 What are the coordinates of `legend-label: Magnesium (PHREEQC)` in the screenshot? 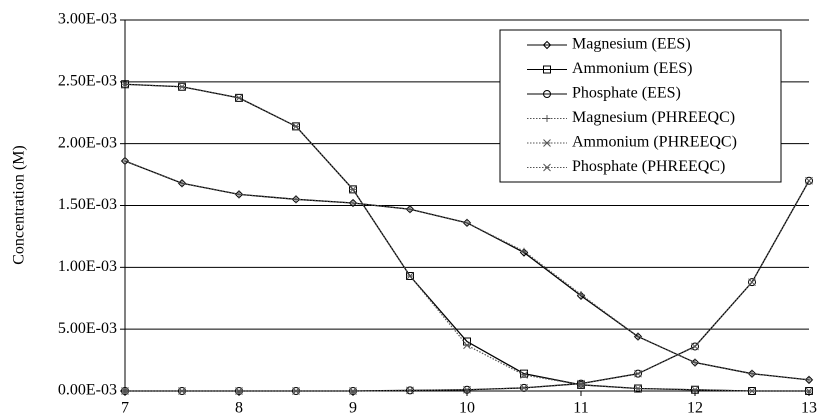 It's located at (653, 117).